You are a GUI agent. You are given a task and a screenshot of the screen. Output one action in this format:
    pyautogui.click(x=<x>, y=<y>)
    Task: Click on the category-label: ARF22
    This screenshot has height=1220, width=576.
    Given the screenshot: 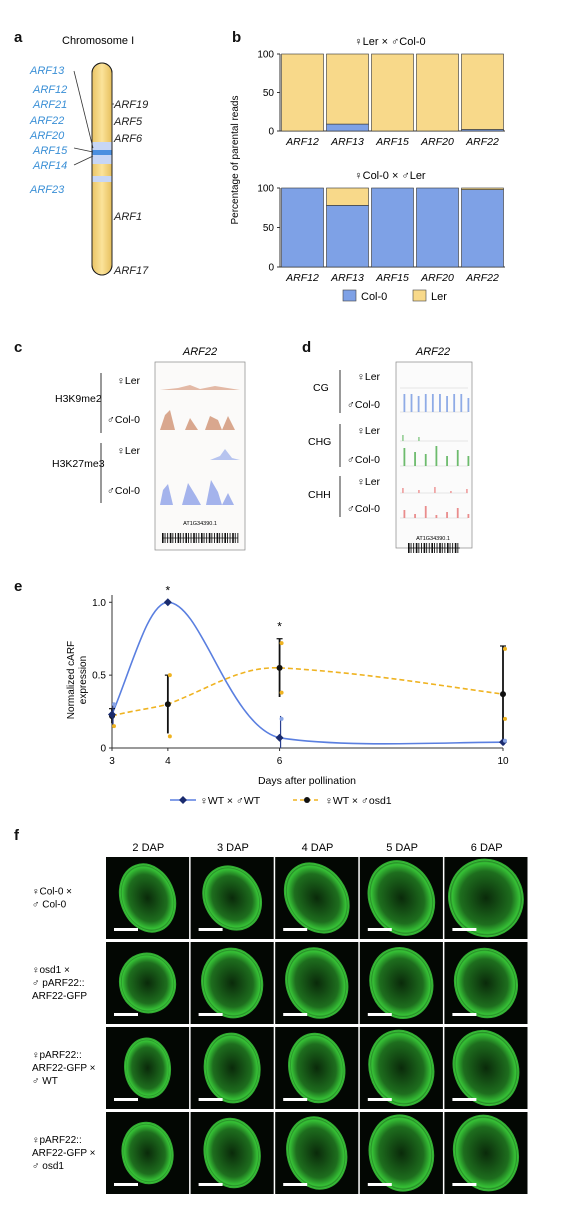 What is the action you would take?
    pyautogui.click(x=482, y=278)
    